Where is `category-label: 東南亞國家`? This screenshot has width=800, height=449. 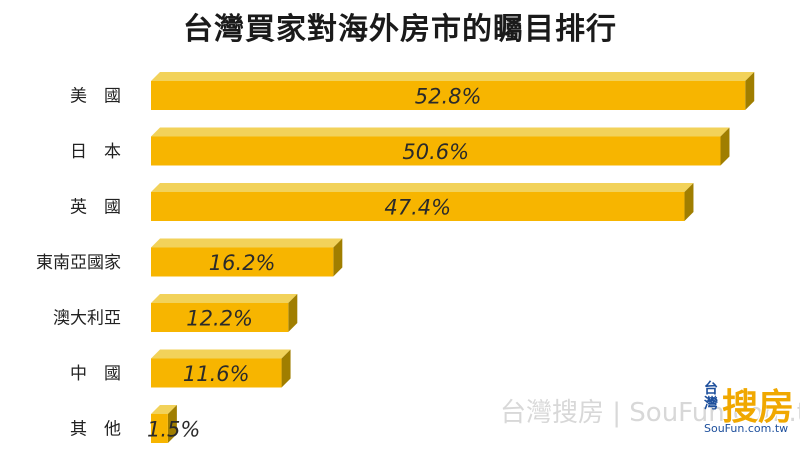
category-label: 東南亞國家 is located at coordinates (78, 263).